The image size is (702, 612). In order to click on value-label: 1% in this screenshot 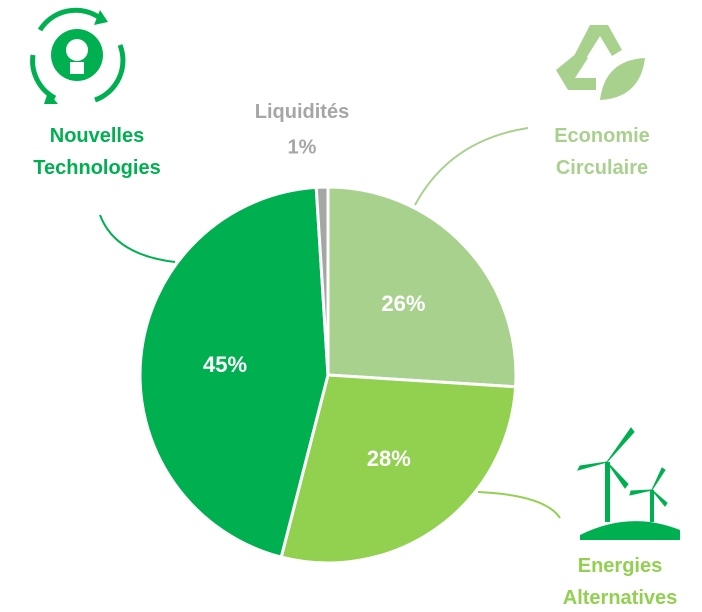, I will do `click(302, 147)`.